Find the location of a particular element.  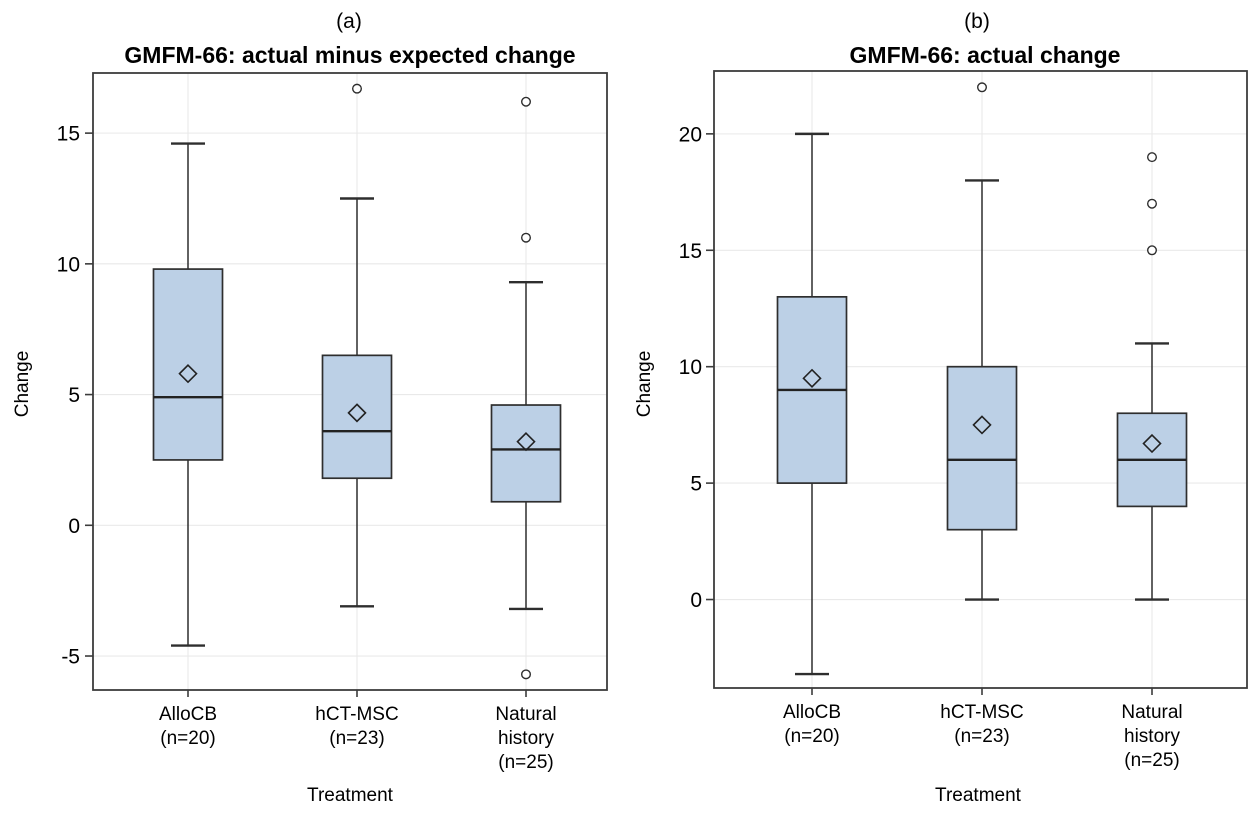

panel-title: GMFM-66: actual change is located at coordinates (985, 55).